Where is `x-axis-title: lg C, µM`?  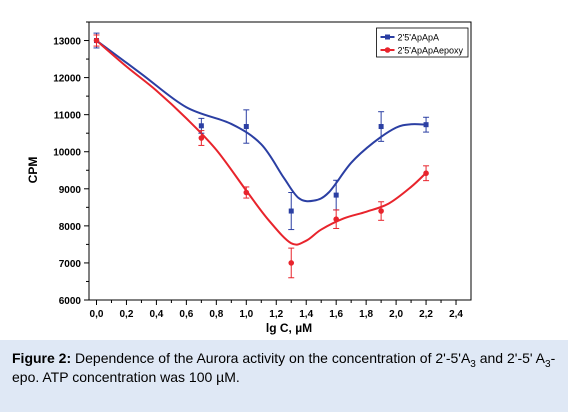 x-axis-title: lg C, µM is located at coordinates (289, 328).